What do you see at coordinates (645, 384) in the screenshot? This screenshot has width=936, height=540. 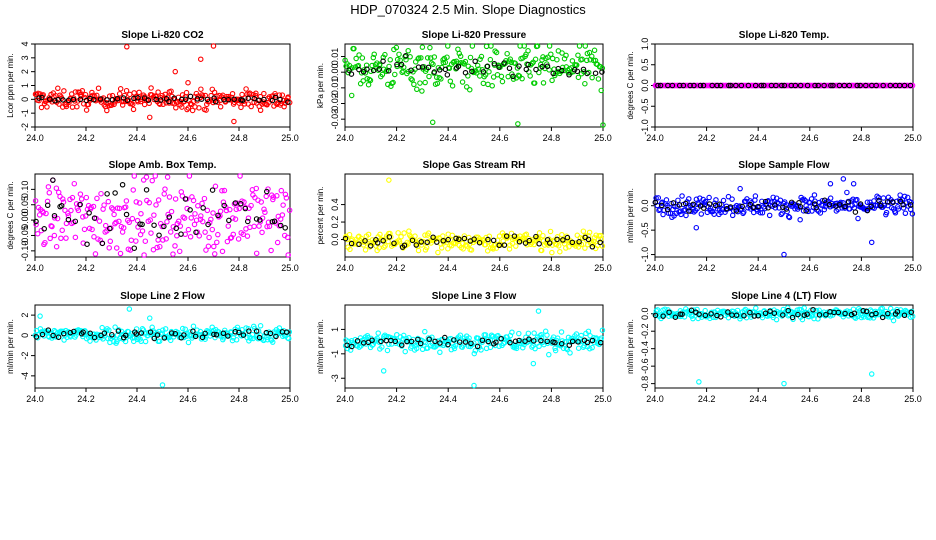 I see `y-tick-label: -0.8` at bounding box center [645, 384].